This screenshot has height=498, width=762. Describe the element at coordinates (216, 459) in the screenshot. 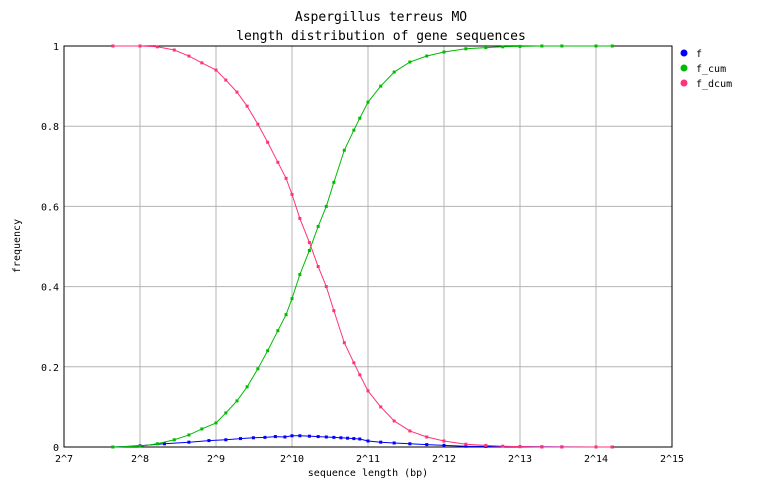

I see `x-tick-label: 2^9` at that location.